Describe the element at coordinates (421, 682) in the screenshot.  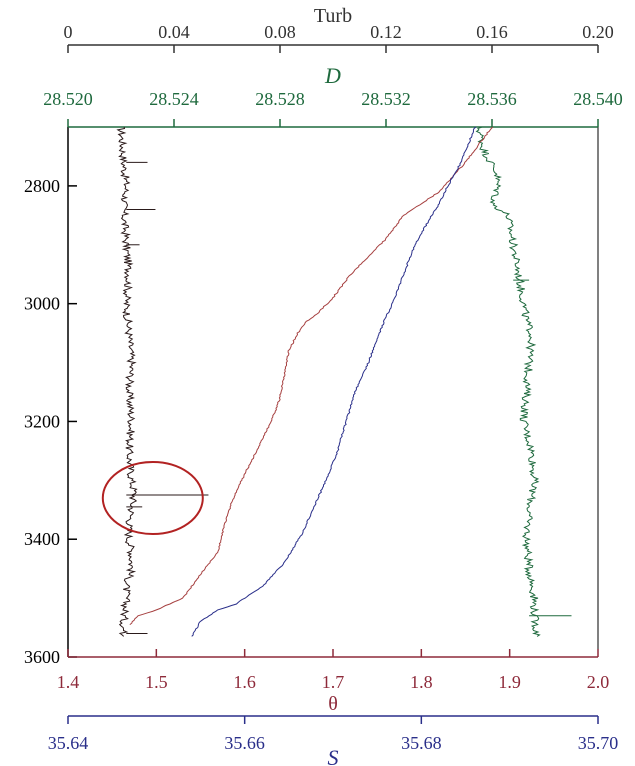
I see `theta-tick-label: 1.8` at that location.